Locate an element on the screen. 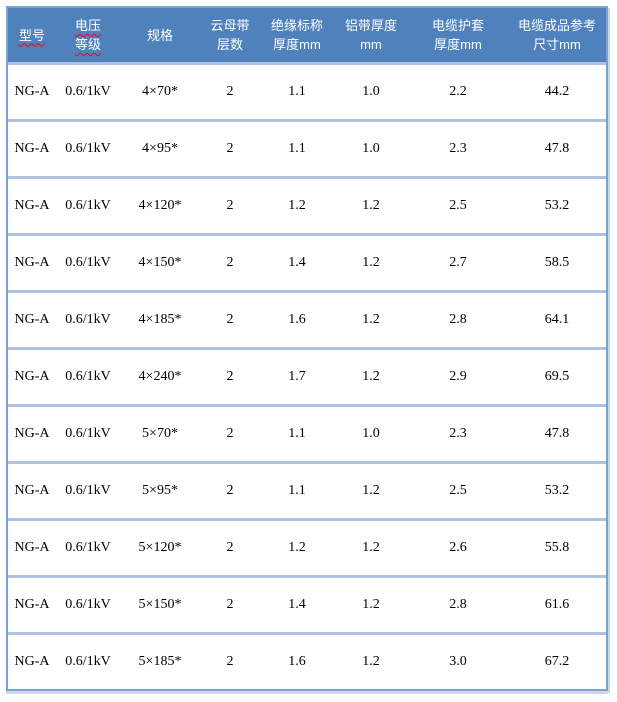 This screenshot has height=702, width=617. header-row: 型号 电压 等级 规格 云母带 层数 绝缘标称 厚度mm is located at coordinates (307, 36).